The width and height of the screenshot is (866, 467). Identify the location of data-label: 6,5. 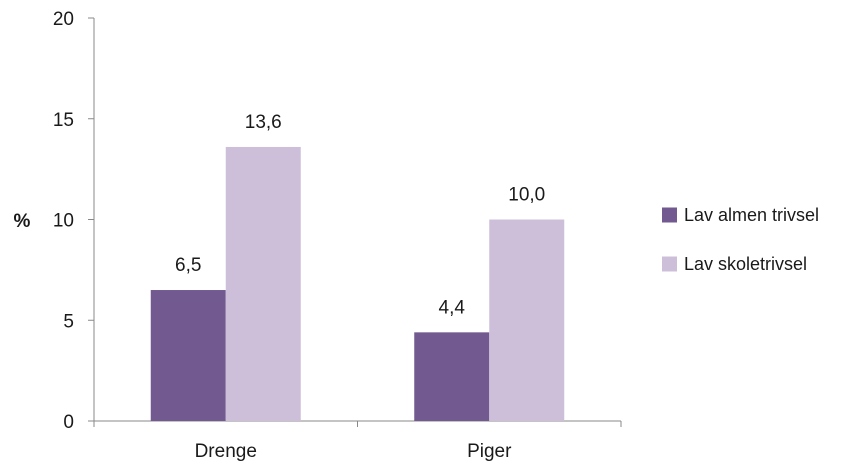
(188, 265).